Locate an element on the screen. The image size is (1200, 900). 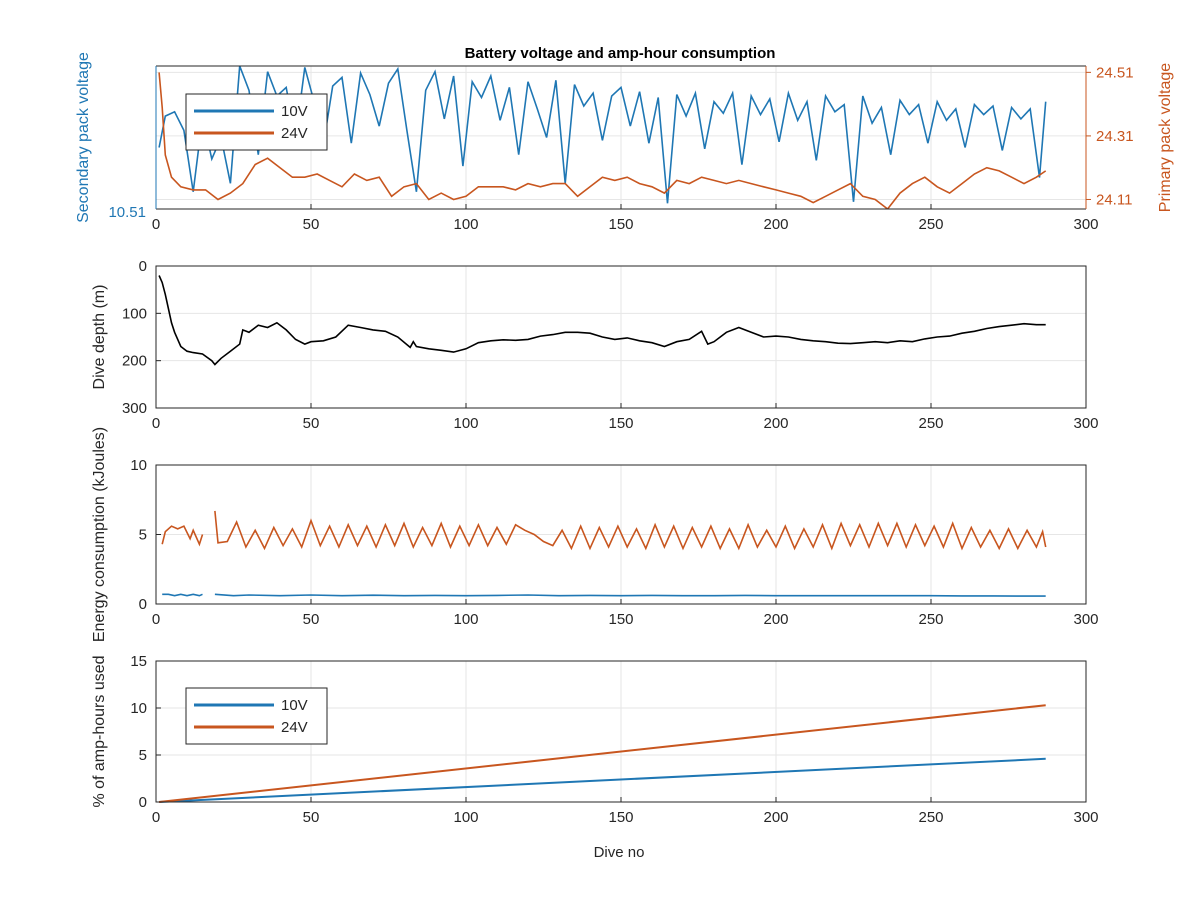
amphours-xtick-label: 250 is located at coordinates (930, 817).